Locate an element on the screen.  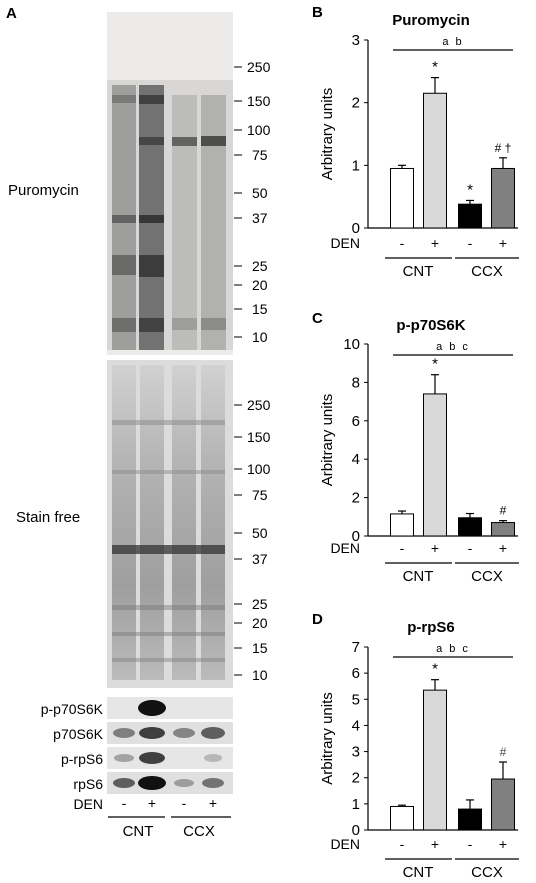
marker-mid: 25 is located at coordinates (251, 604).